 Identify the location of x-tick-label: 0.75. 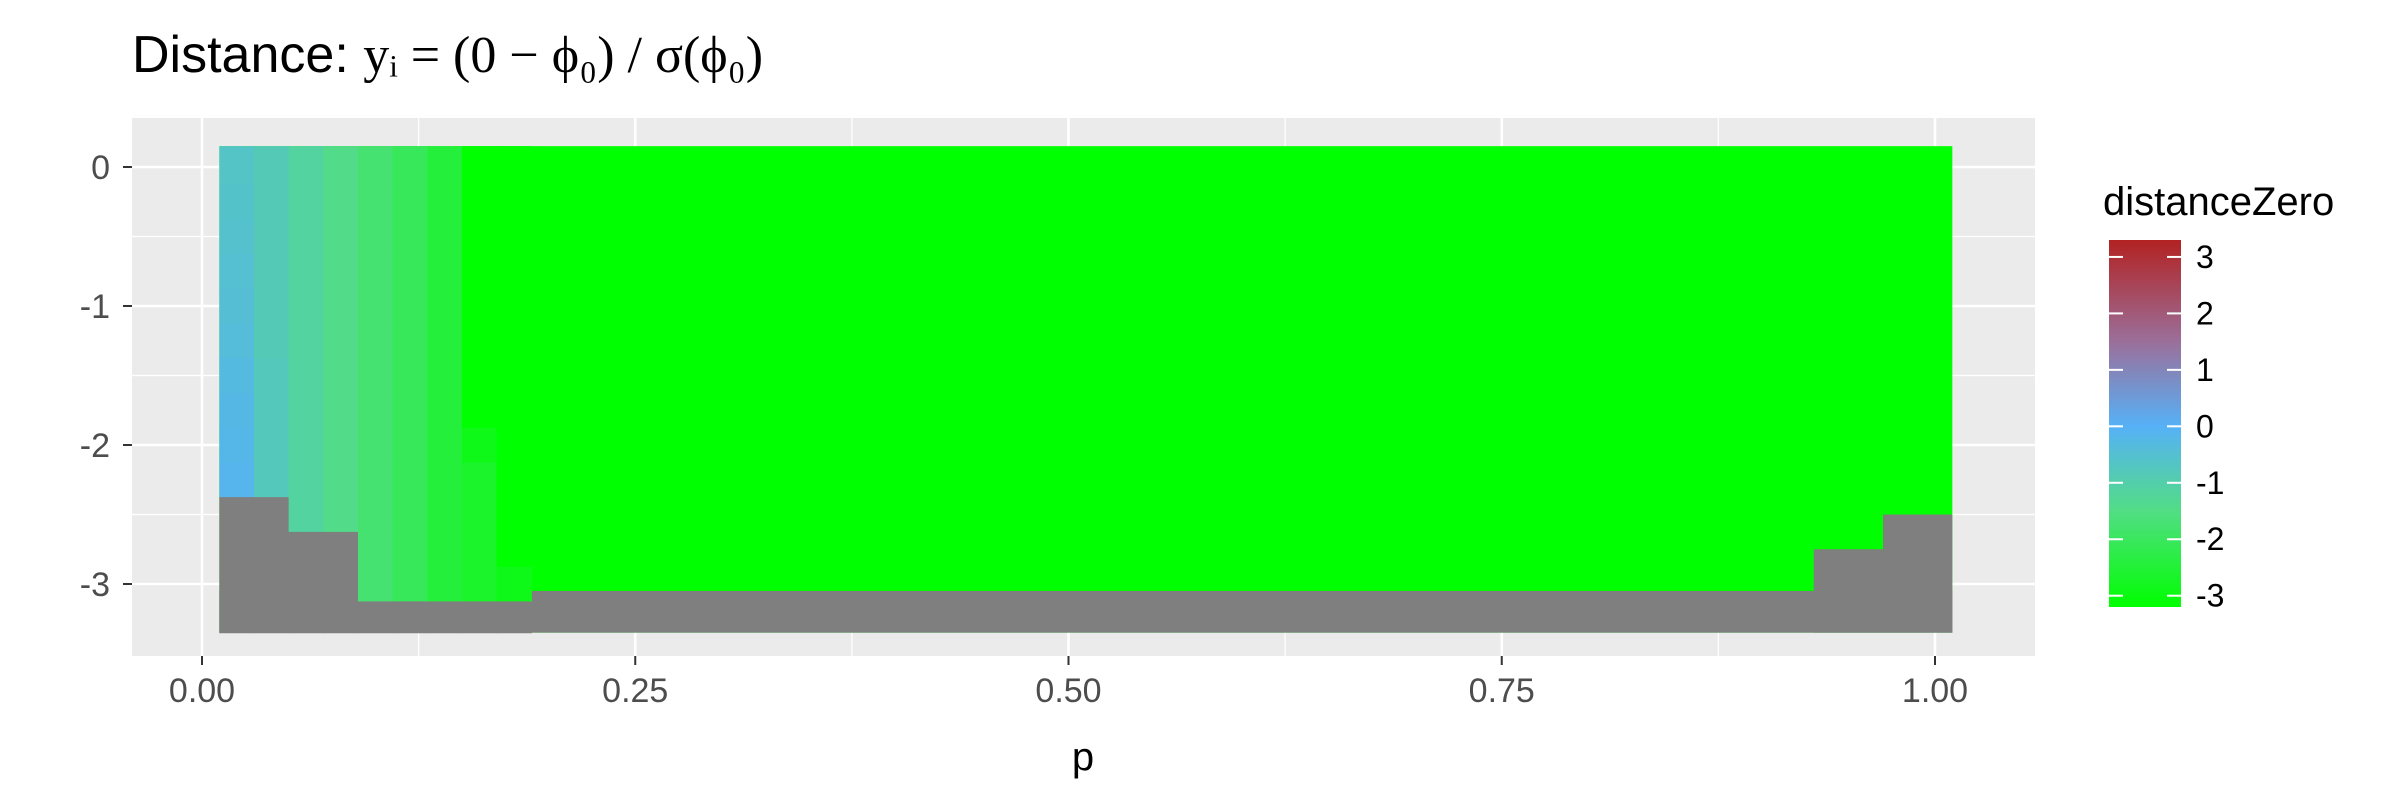
(1502, 691).